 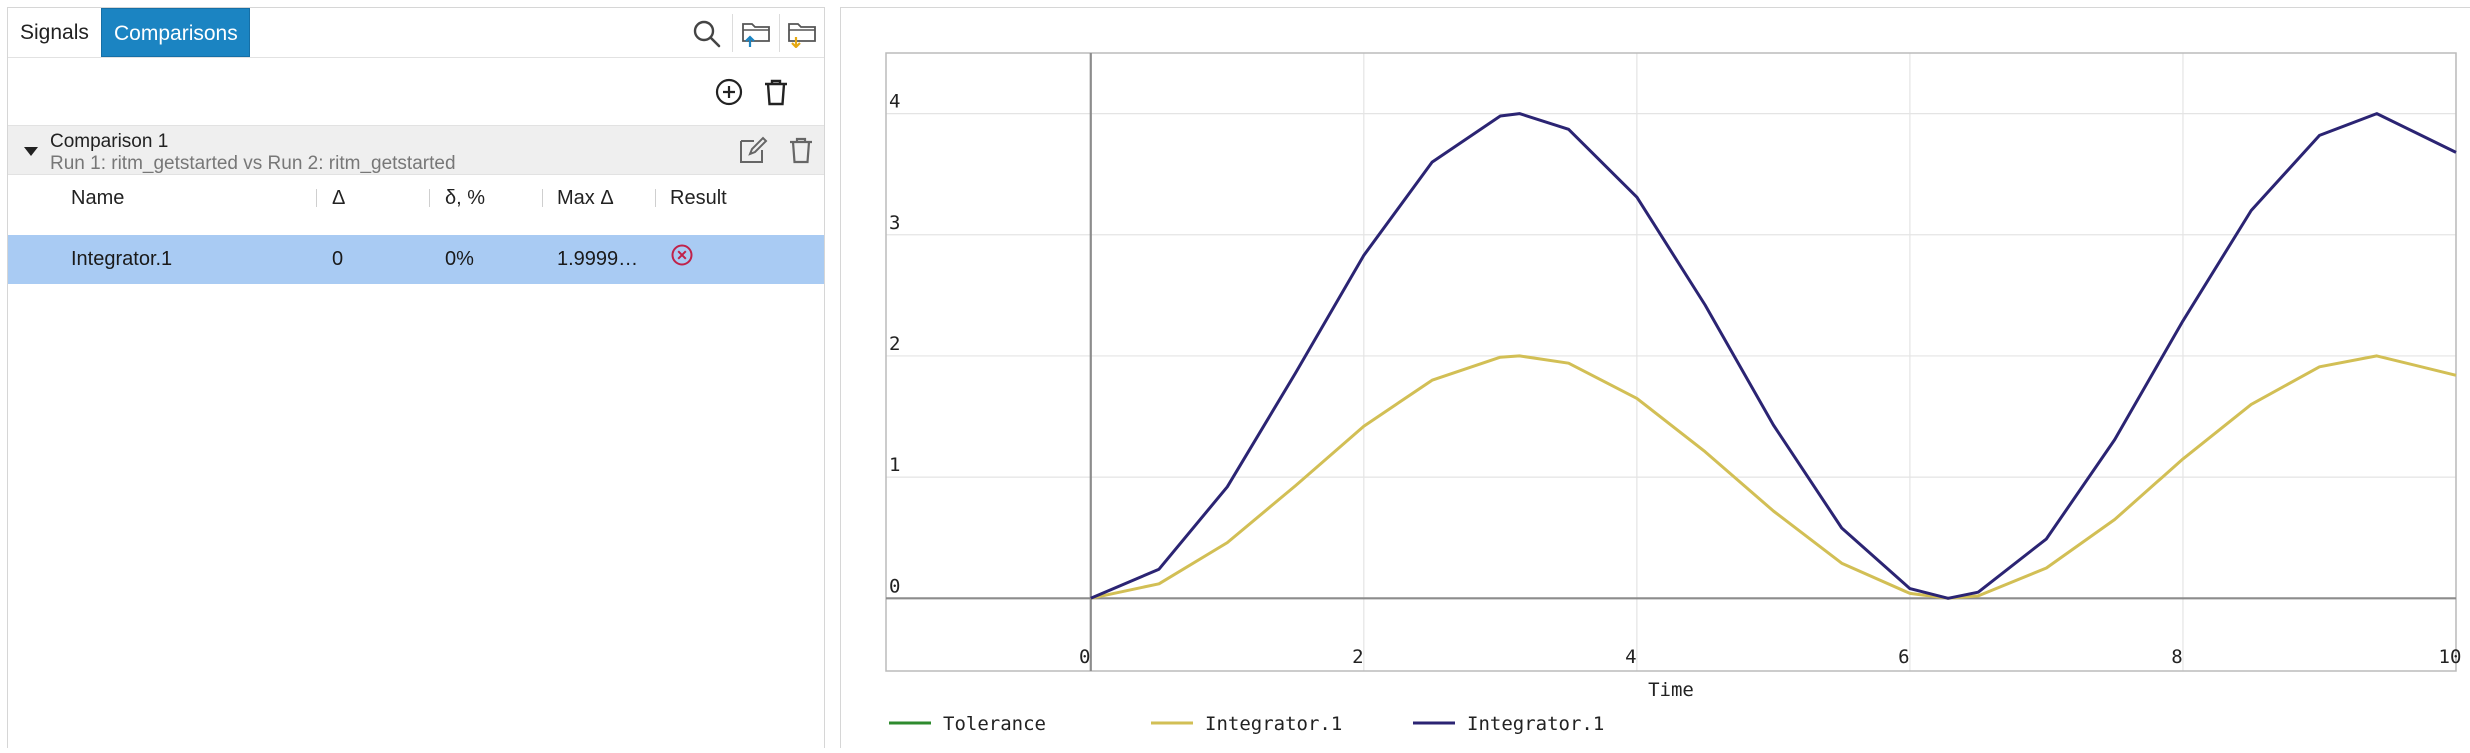 What do you see at coordinates (122, 259) in the screenshot?
I see `cell-name: Integrator.1` at bounding box center [122, 259].